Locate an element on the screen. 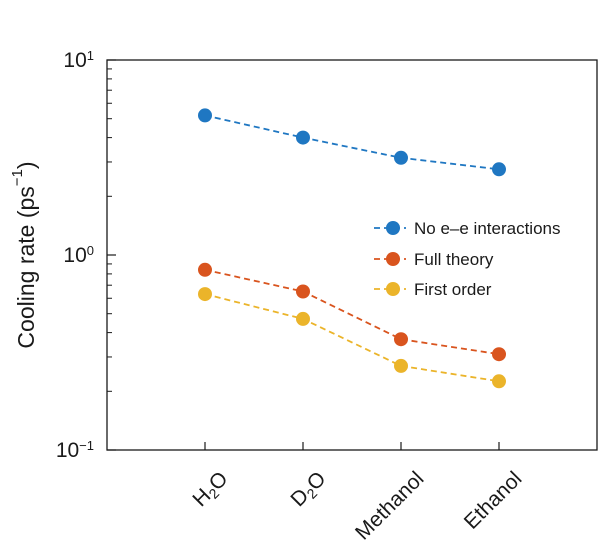 The width and height of the screenshot is (613, 559). x-tick-label: Methanol is located at coordinates (389, 505).